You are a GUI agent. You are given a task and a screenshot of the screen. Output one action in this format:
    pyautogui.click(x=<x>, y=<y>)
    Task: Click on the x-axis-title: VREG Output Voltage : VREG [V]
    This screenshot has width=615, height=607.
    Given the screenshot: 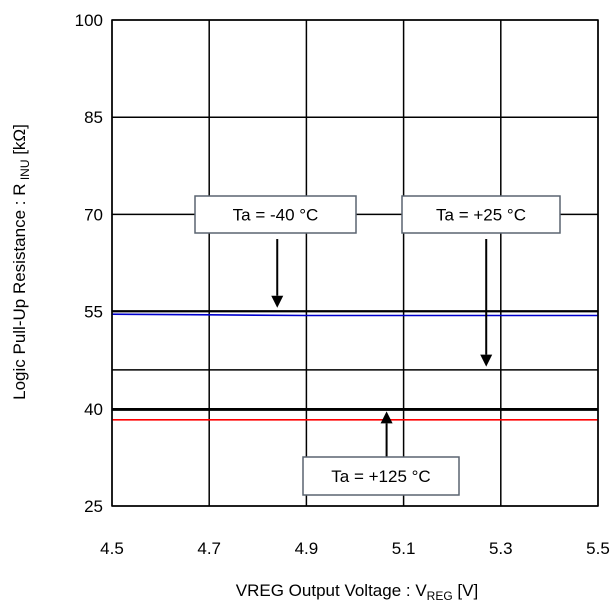 What is the action you would take?
    pyautogui.click(x=357, y=592)
    